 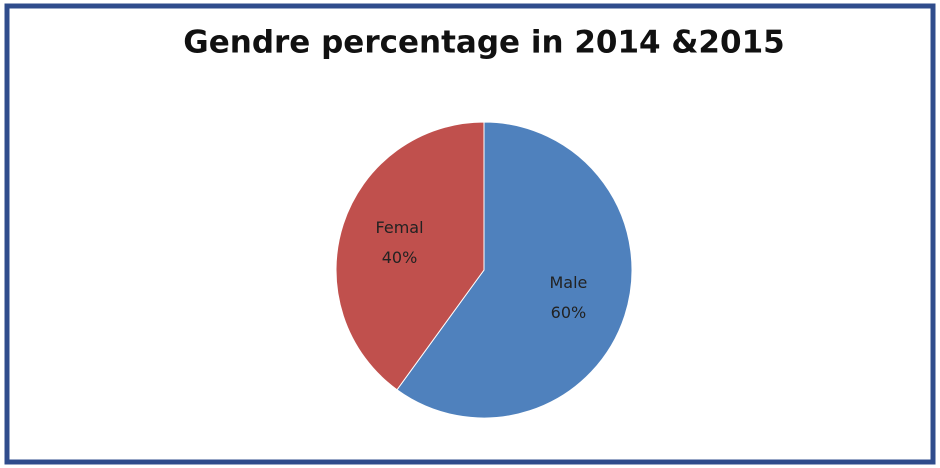 What do you see at coordinates (400, 257) in the screenshot?
I see `slice-value-label: 40%` at bounding box center [400, 257].